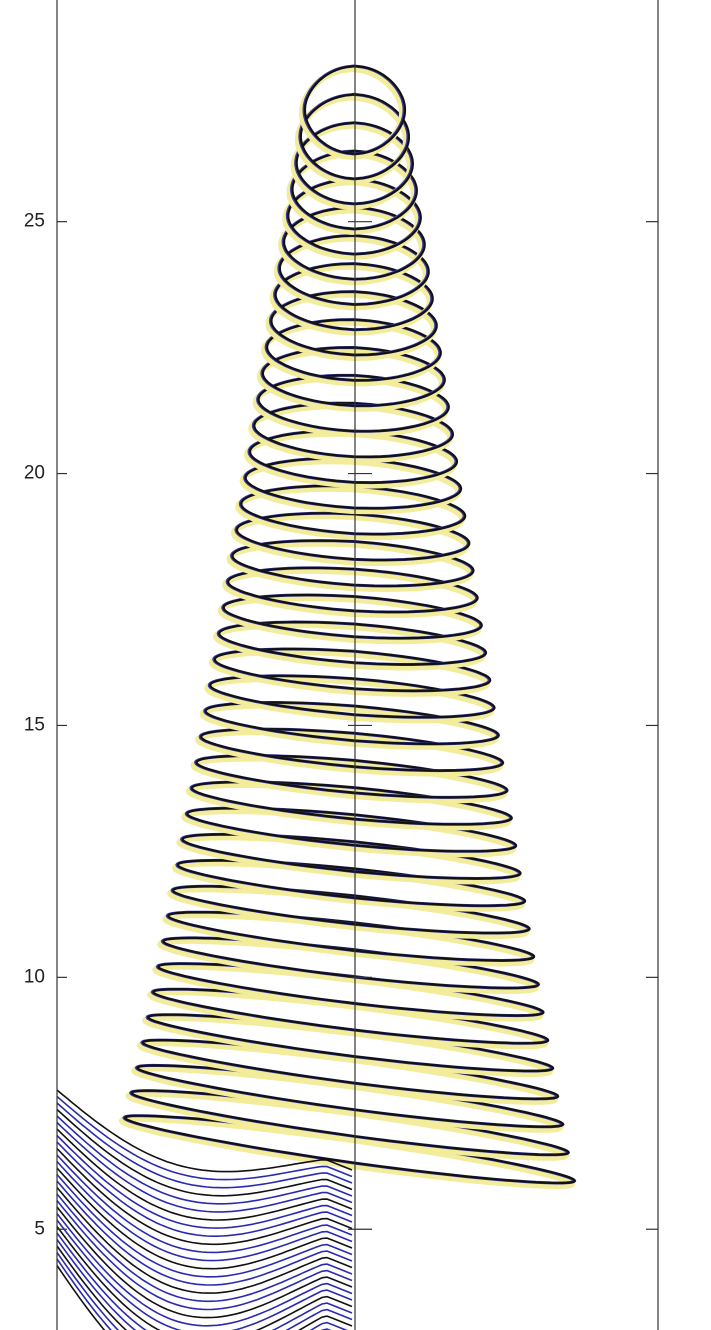  I want to click on y-tick-label: 25, so click(34, 221).